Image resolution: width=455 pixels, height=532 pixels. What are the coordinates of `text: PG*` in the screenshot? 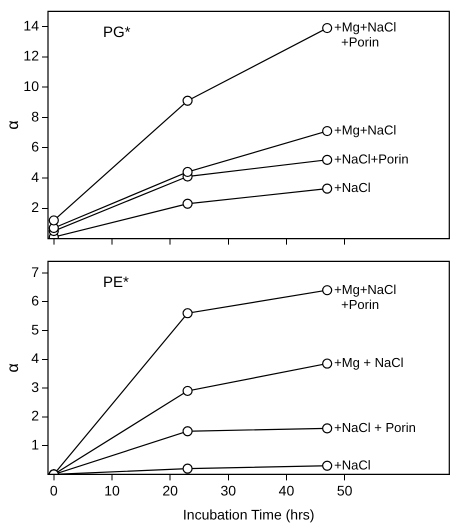 It's located at (117, 33).